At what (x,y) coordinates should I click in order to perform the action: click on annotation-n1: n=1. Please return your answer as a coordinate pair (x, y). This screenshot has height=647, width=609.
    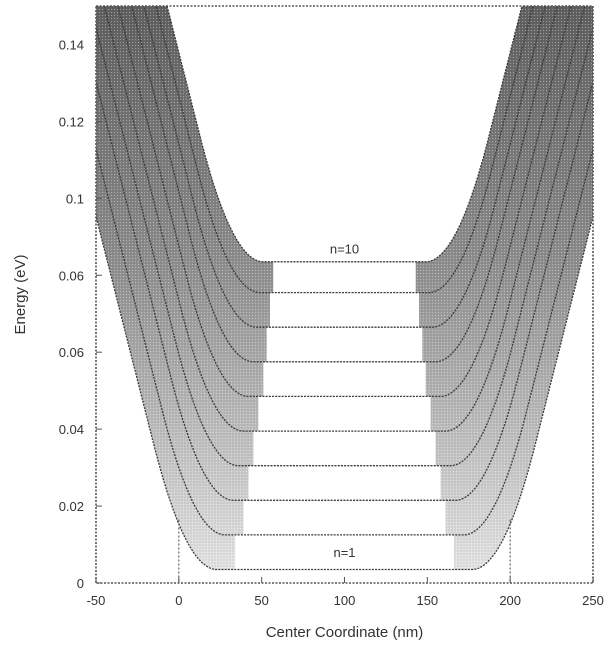
    Looking at the image, I should click on (344, 552).